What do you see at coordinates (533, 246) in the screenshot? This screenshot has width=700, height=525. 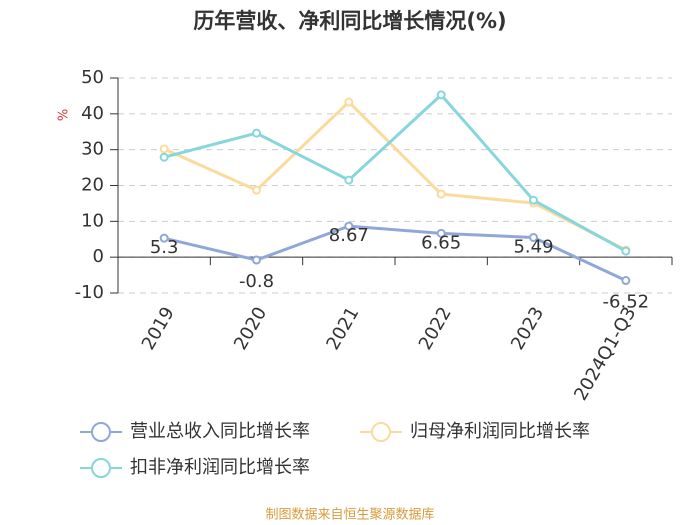 I see `data-label: 5.49` at bounding box center [533, 246].